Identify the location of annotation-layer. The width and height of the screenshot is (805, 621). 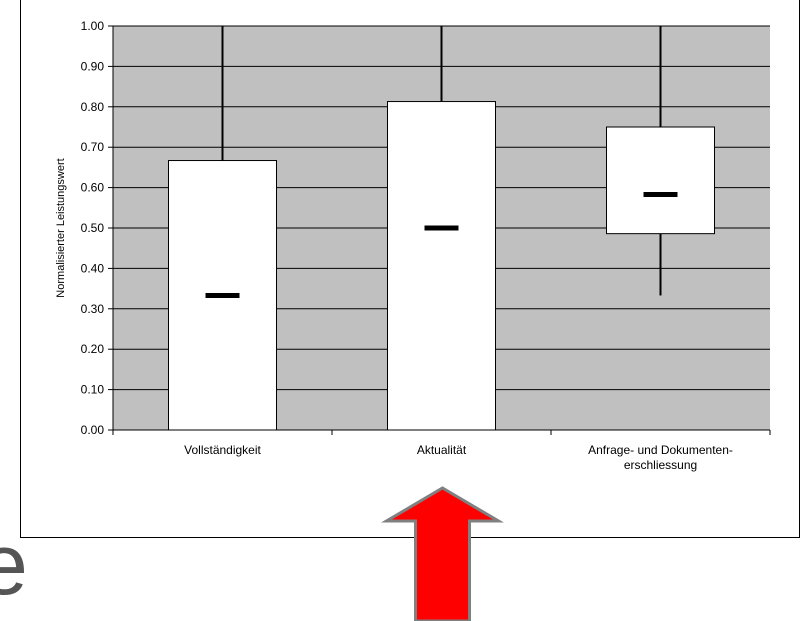
(442, 553).